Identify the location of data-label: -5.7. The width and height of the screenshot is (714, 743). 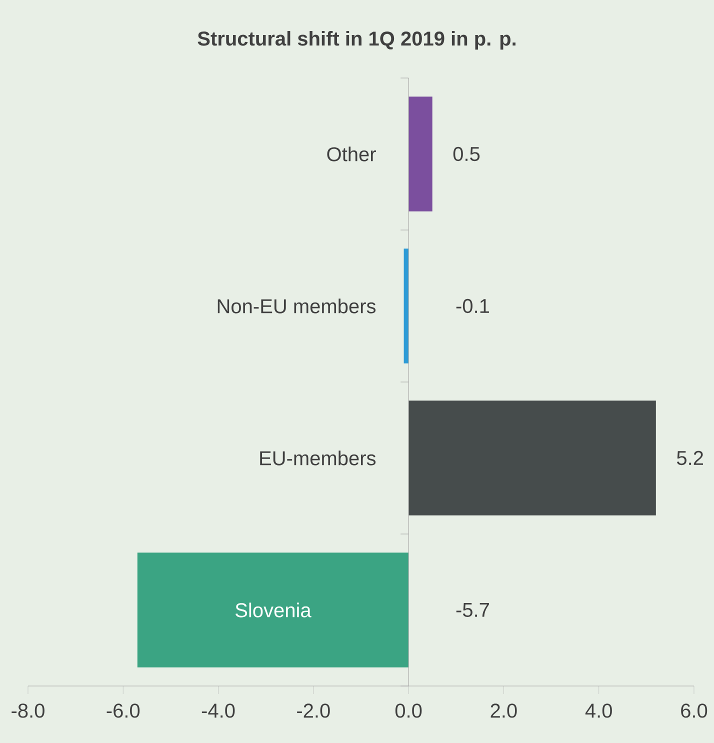
(472, 610).